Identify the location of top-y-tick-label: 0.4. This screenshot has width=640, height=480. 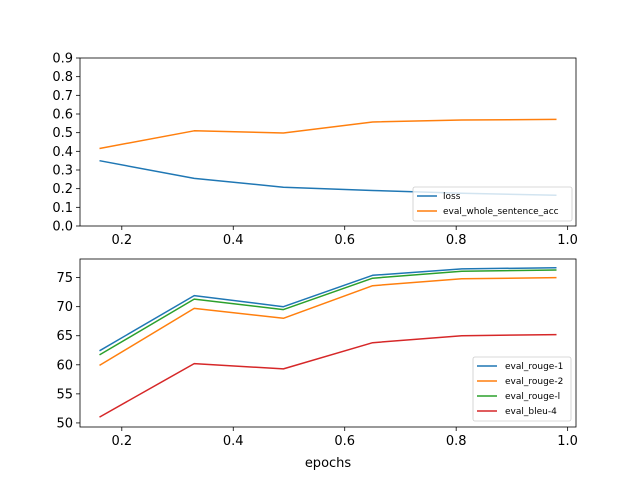
(62, 152).